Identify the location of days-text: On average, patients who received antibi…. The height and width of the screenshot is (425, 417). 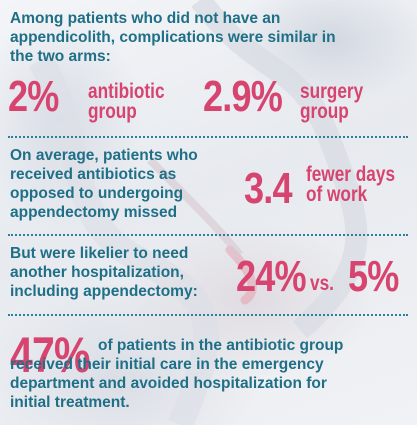
(104, 184).